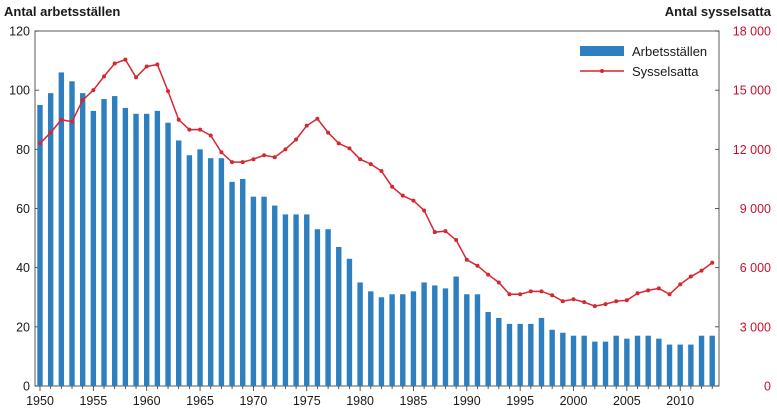  What do you see at coordinates (147, 401) in the screenshot?
I see `x-tick-label: 1960` at bounding box center [147, 401].